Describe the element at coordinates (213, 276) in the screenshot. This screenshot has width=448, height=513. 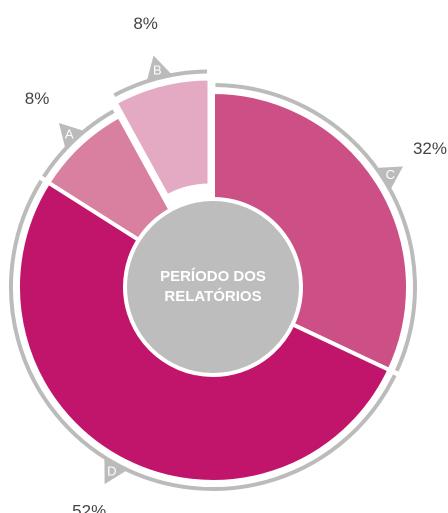
I see `center-label: PERÍODO DOS` at that location.